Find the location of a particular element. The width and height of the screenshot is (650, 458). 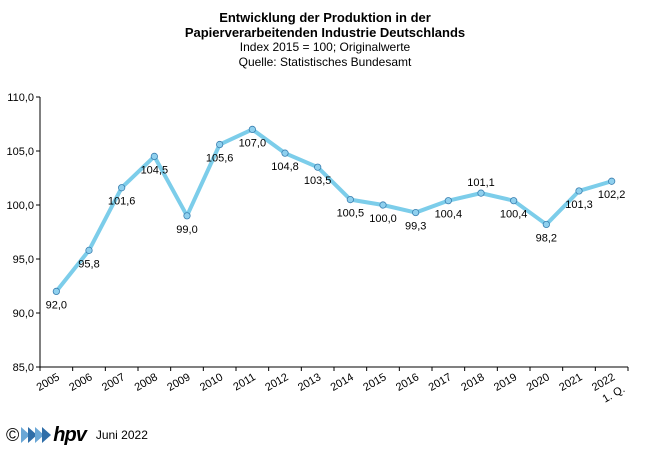

x-tick-label: 2010 is located at coordinates (211, 382).